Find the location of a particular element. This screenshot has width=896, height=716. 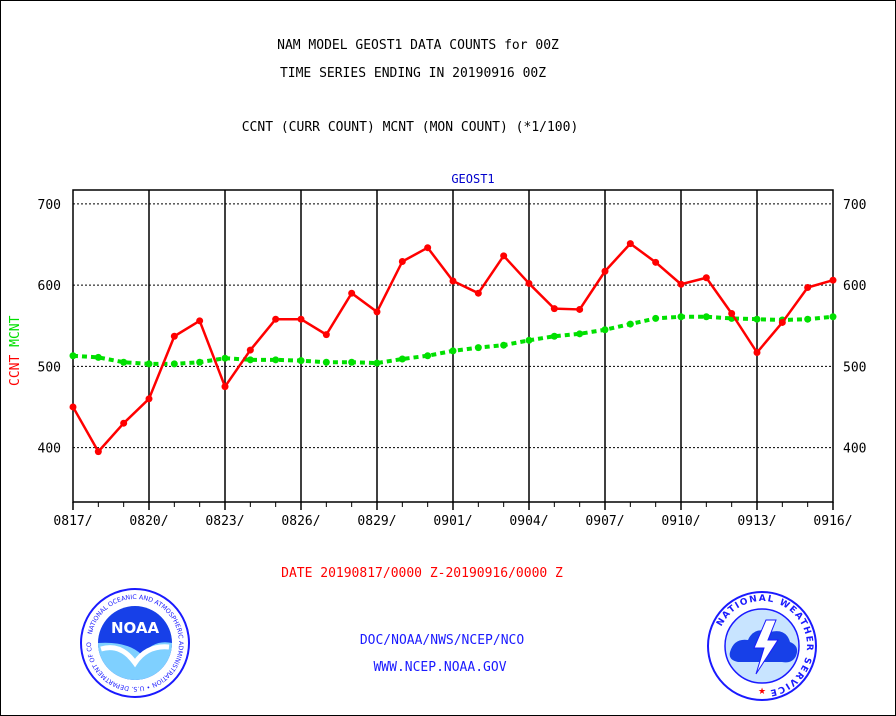

org-label: DOC/NOAA/NWS/NCEP/NCO is located at coordinates (442, 640).